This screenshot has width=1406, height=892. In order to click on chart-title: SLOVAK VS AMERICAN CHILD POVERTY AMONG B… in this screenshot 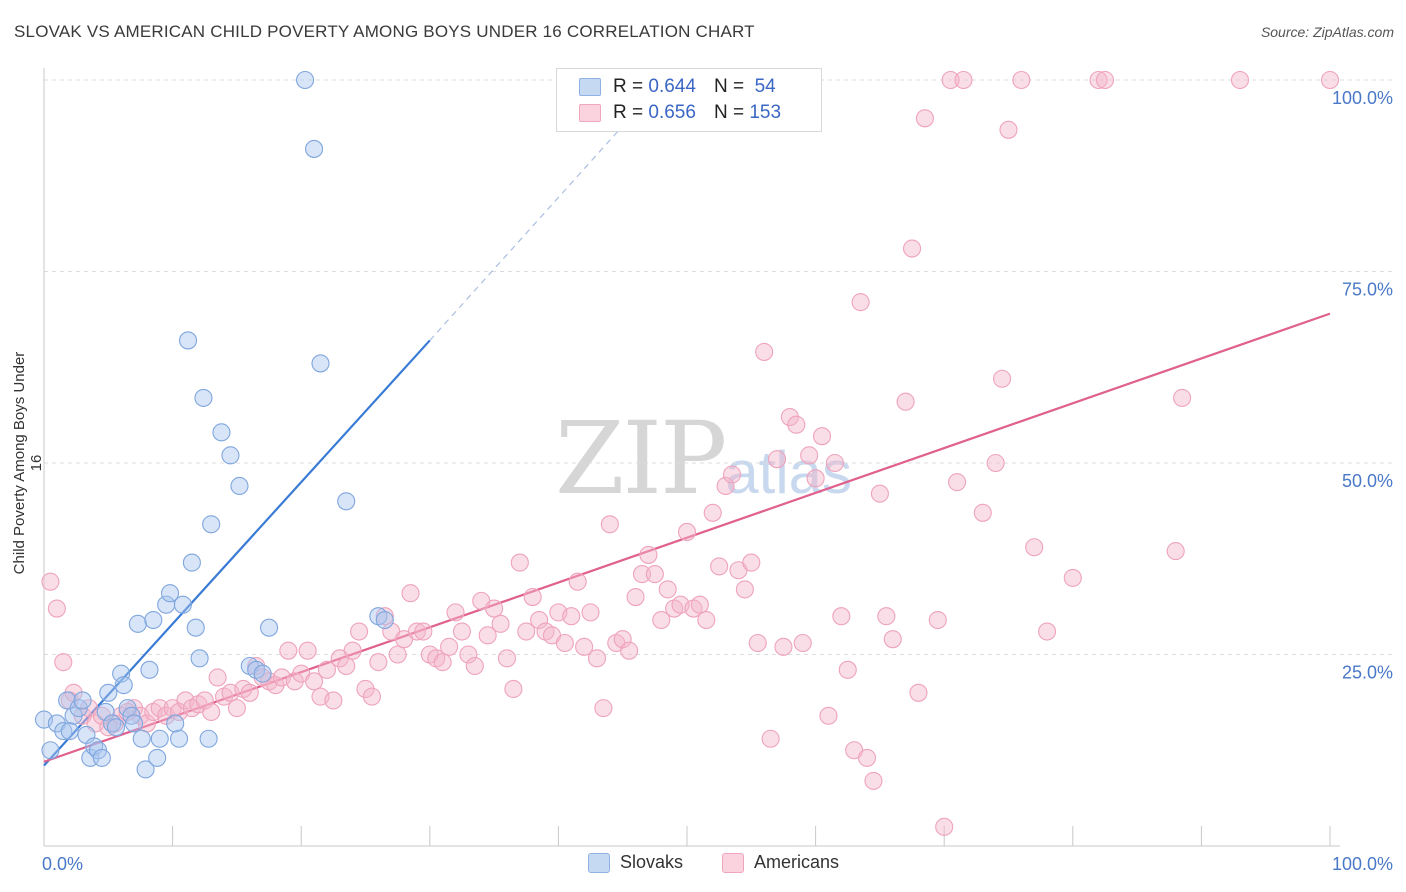, I will do `click(384, 31)`.